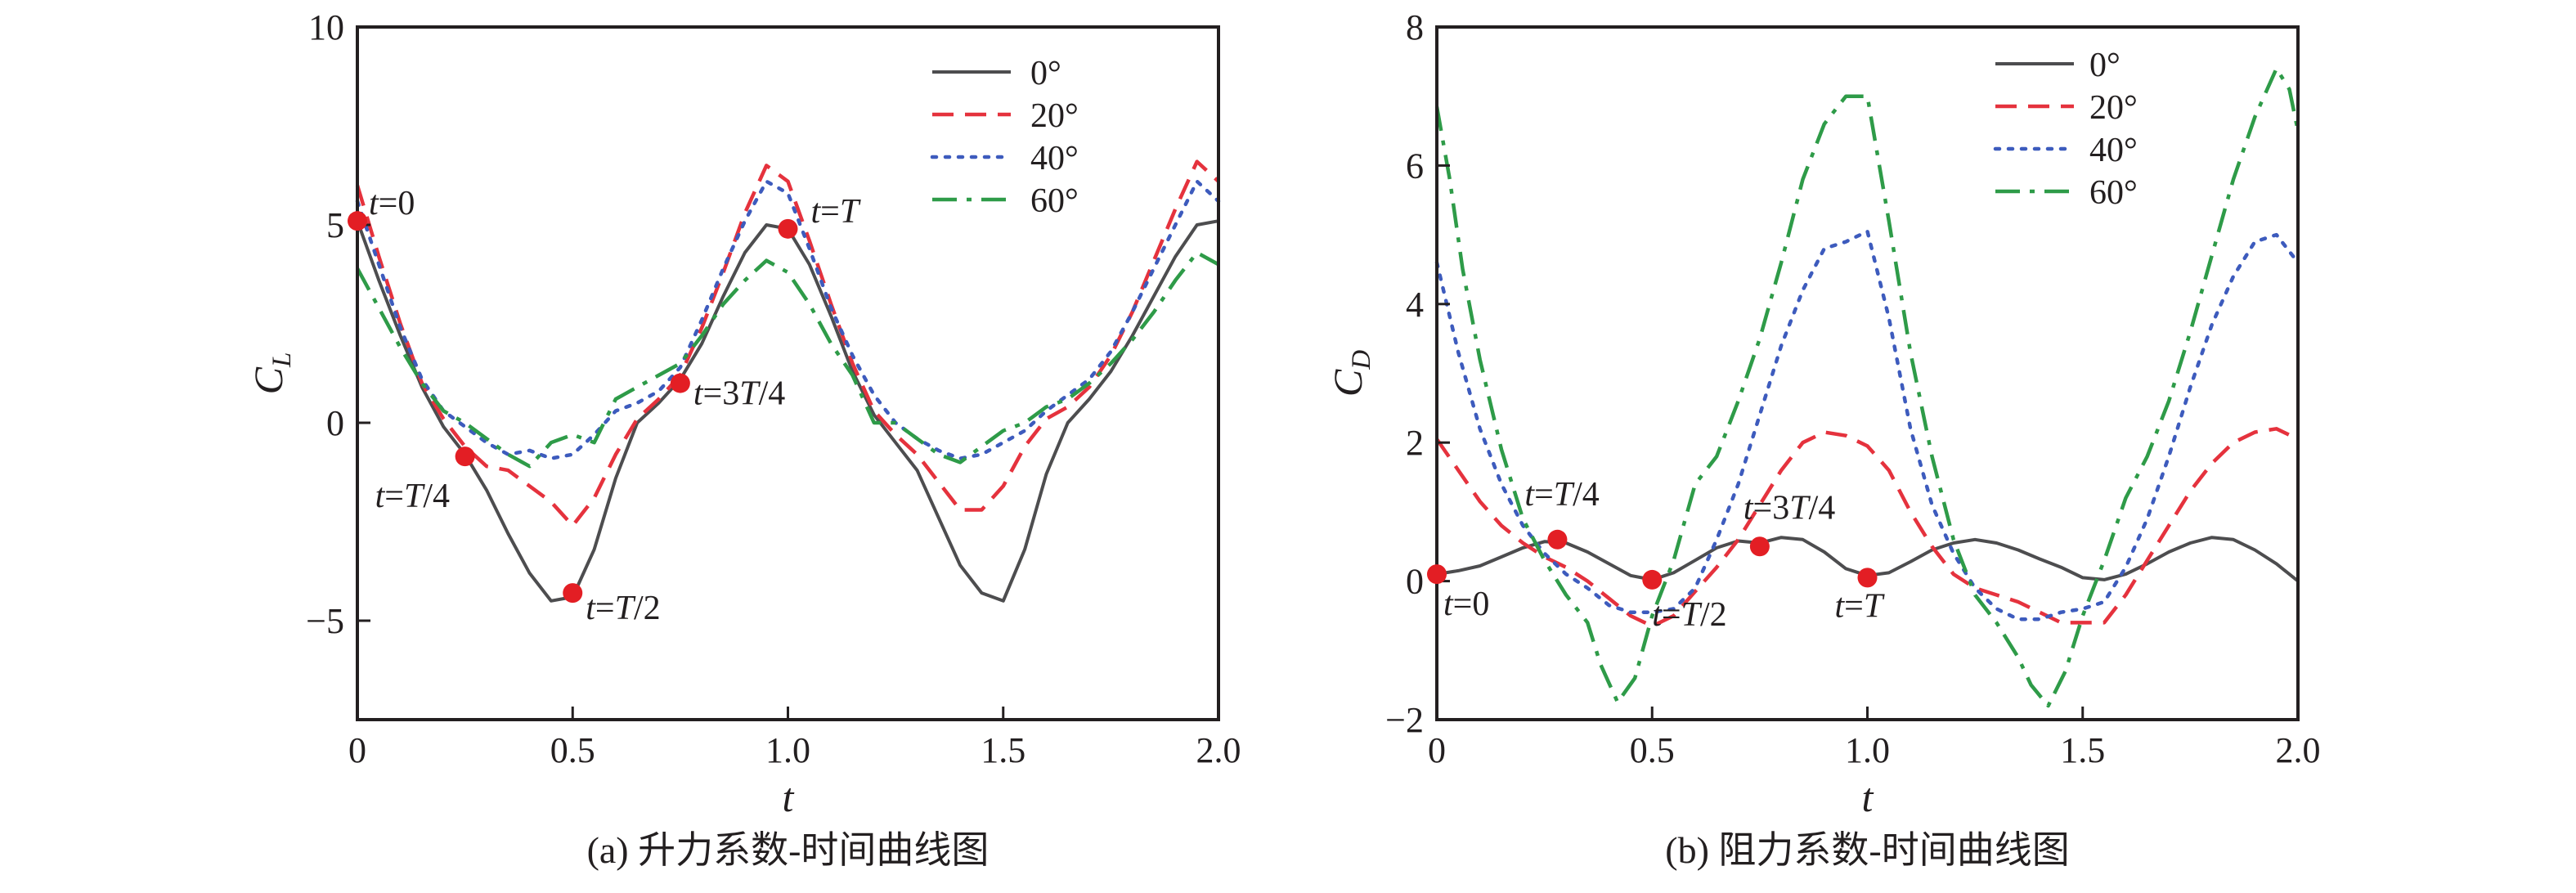 Image resolution: width=2576 pixels, height=893 pixels. What do you see at coordinates (1415, 443) in the screenshot?
I see `y-tick-label: 2` at bounding box center [1415, 443].